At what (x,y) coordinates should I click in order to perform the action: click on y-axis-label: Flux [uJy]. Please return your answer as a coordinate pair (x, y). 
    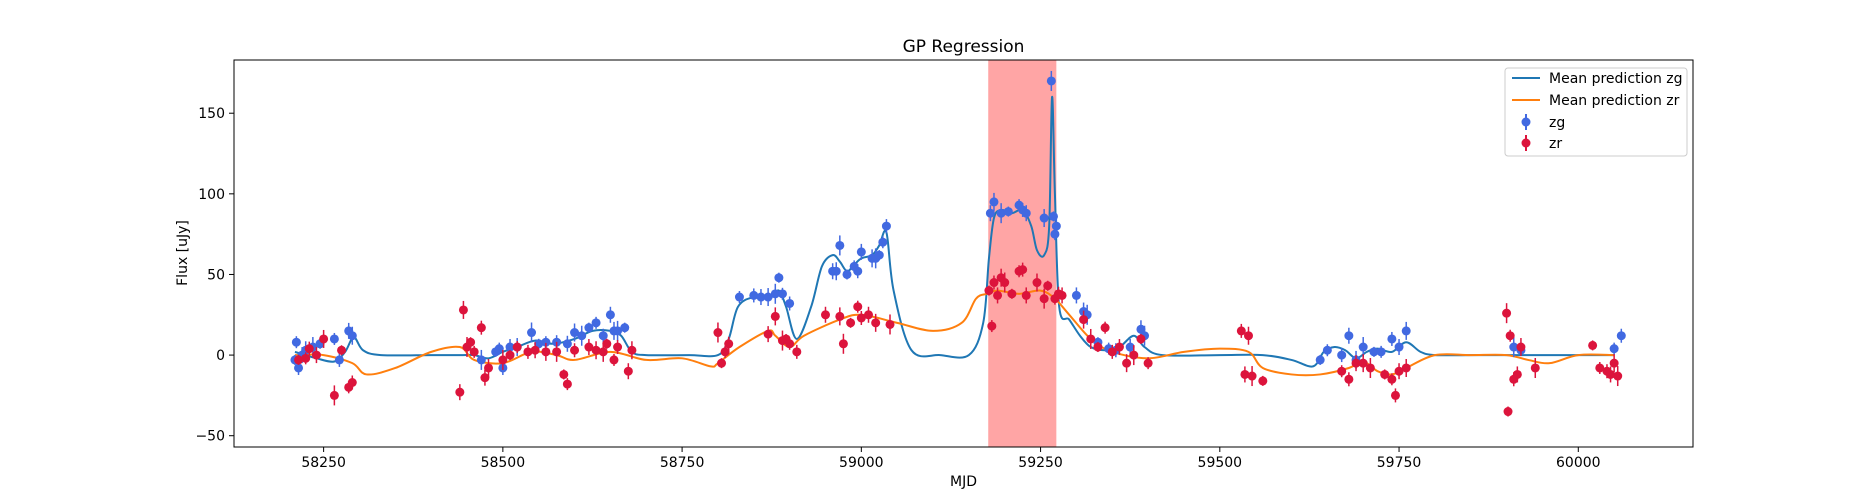
    Looking at the image, I should click on (183, 253).